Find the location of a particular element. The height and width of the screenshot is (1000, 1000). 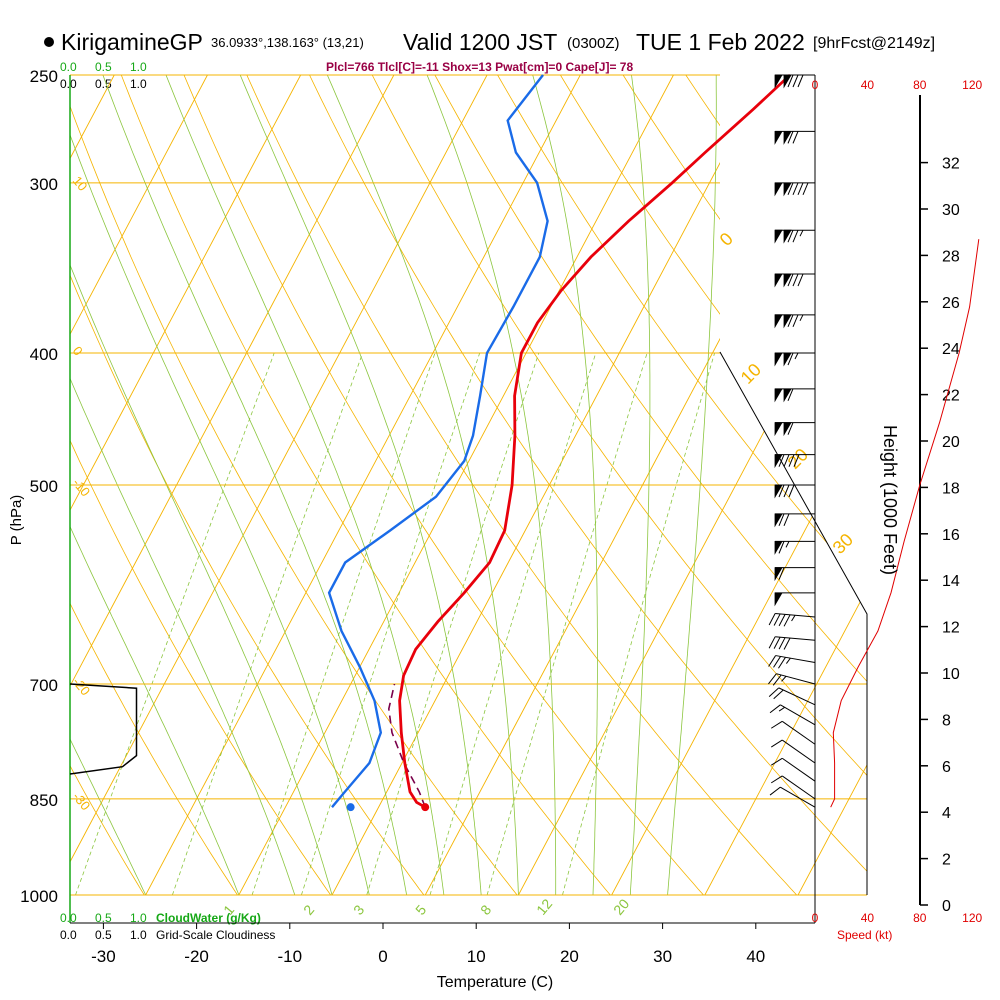

height-tick-label: 18 is located at coordinates (951, 488).